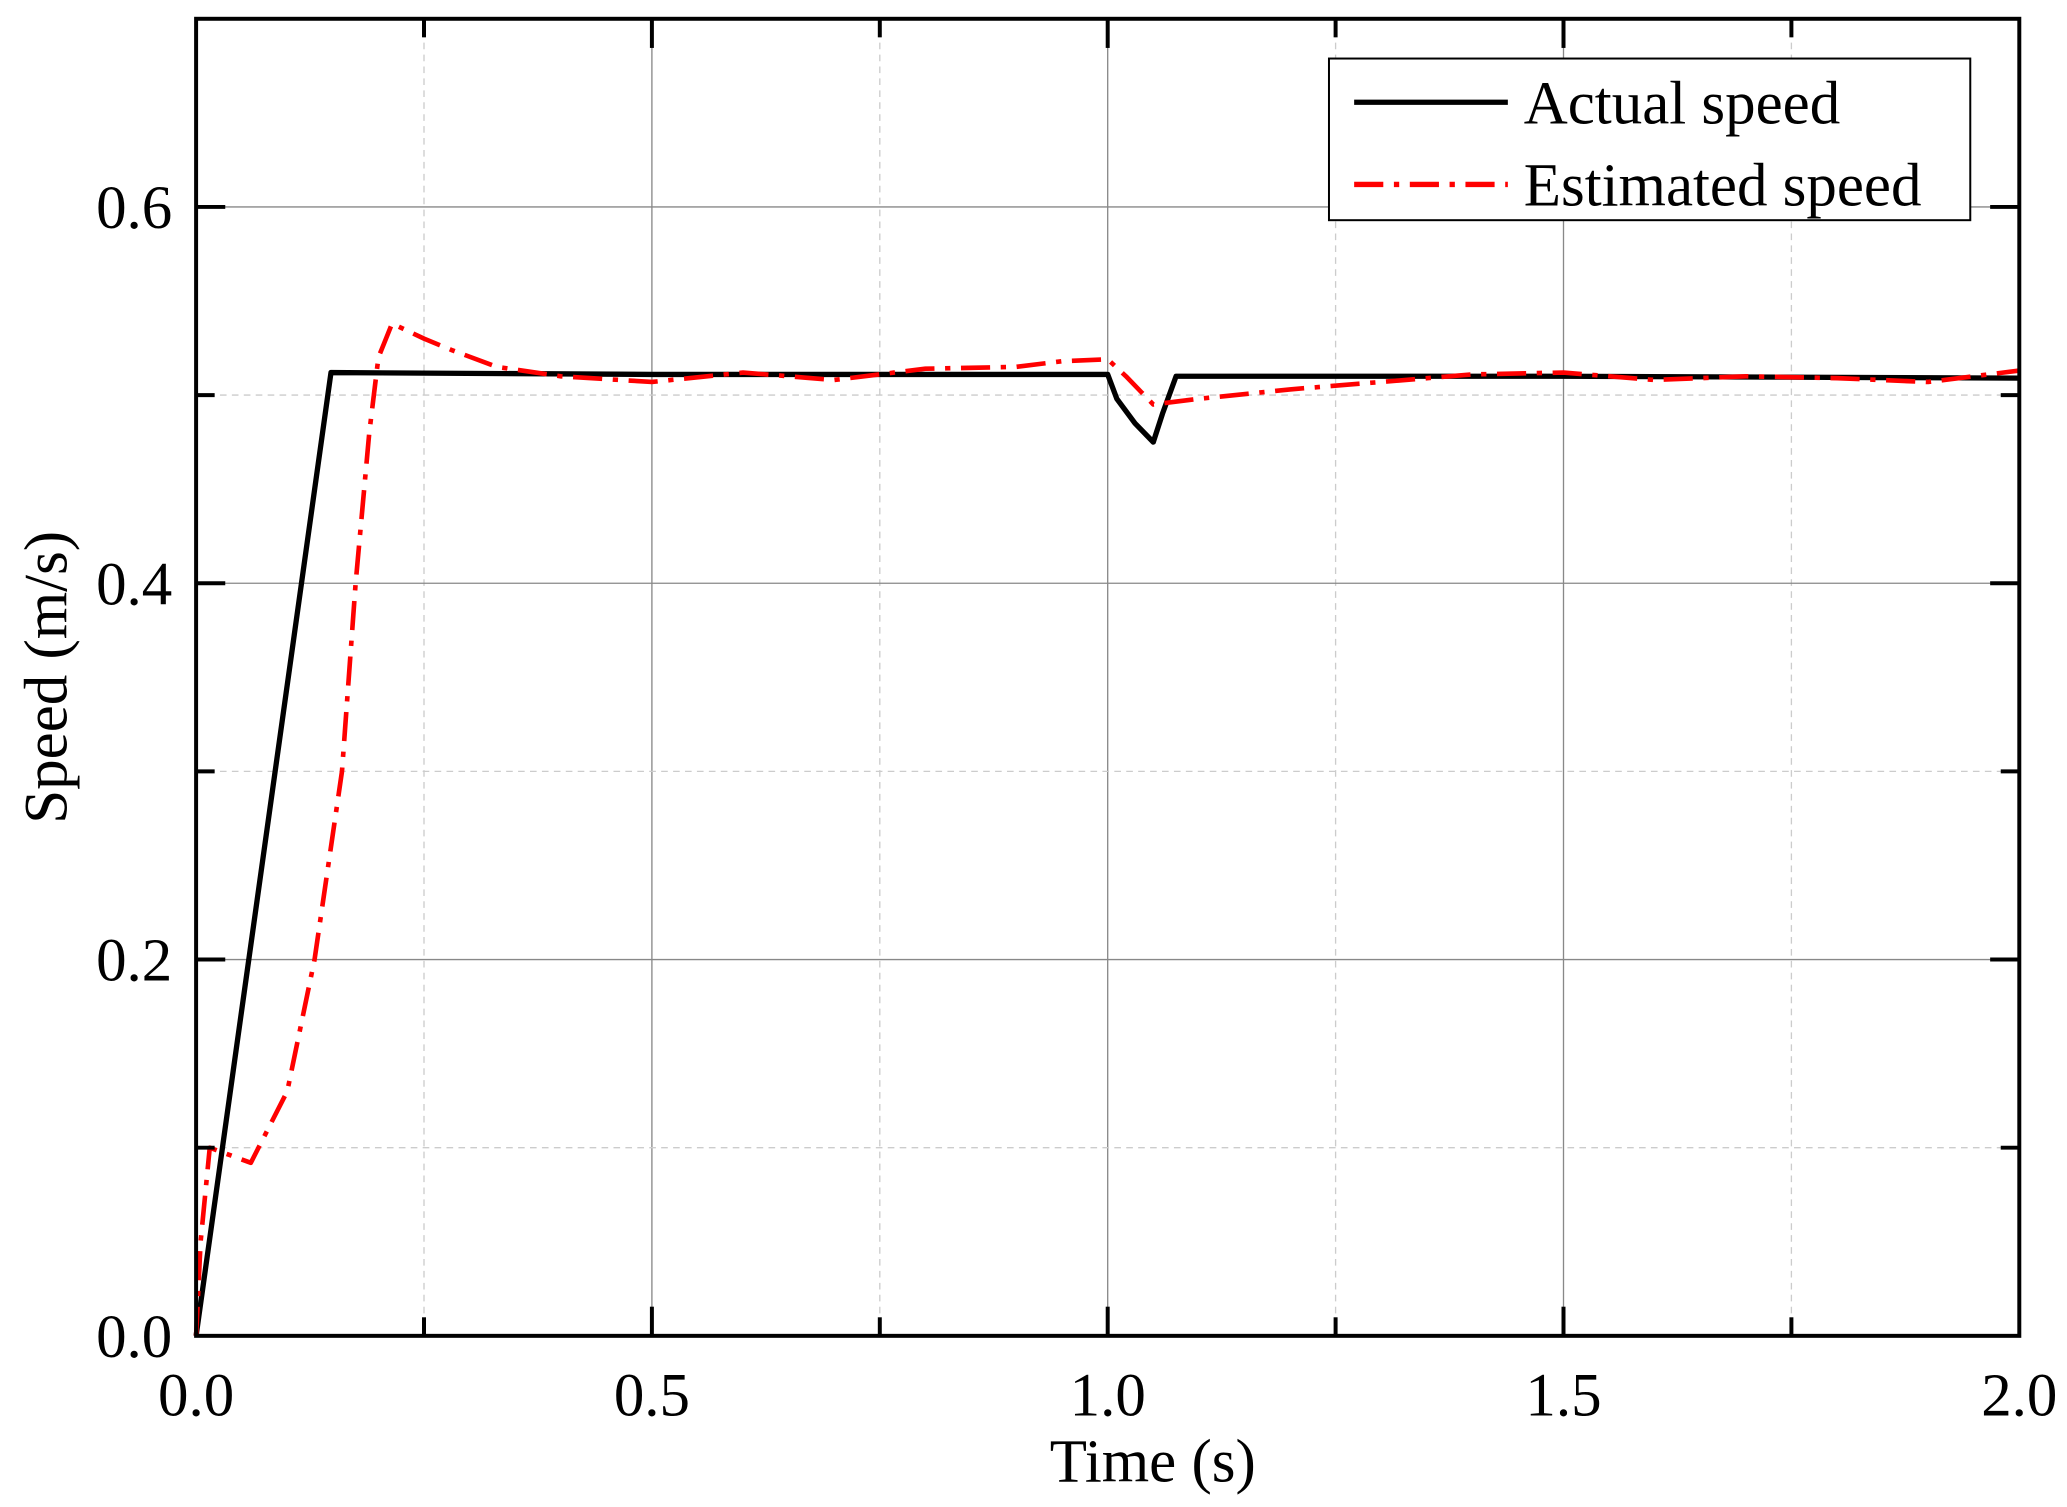 This screenshot has width=2067, height=1507. Describe the element at coordinates (1723, 186) in the screenshot. I see `legend-label-estimated: Estimated speed` at that location.